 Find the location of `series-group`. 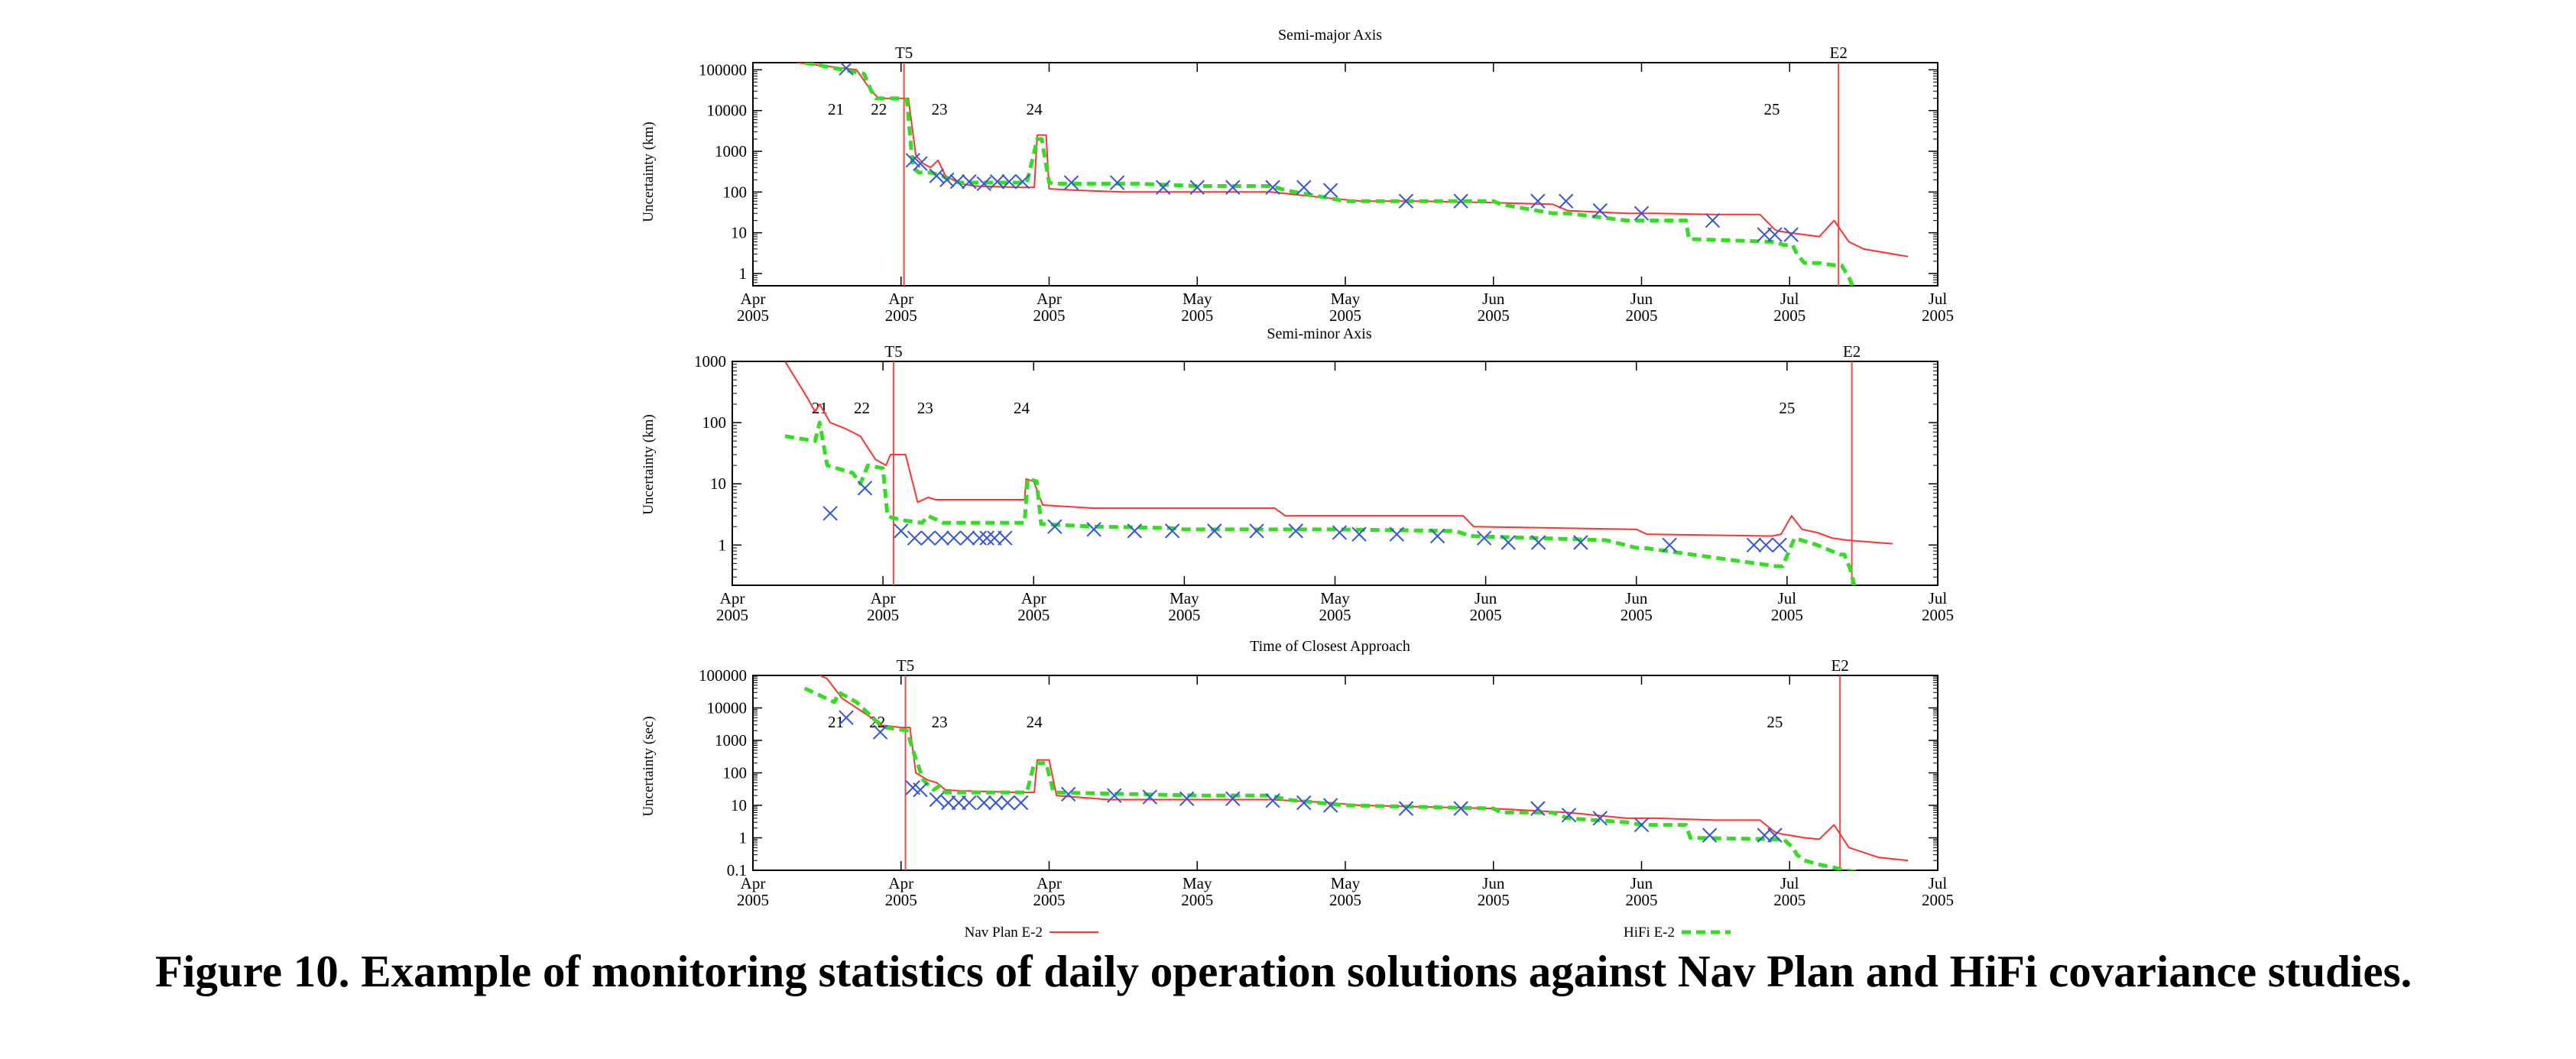

series-group is located at coordinates (1352, 174).